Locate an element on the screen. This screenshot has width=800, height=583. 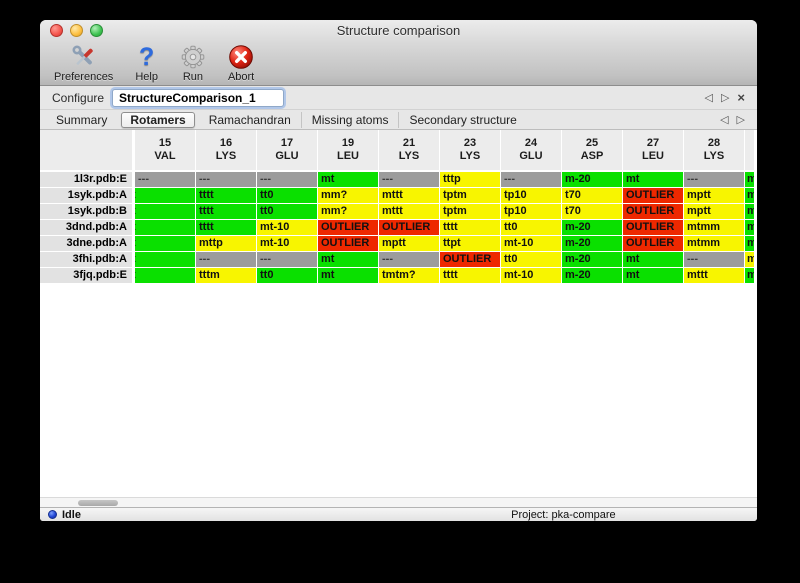
prev-tab-icon: ◁ is located at coordinates (724, 120).